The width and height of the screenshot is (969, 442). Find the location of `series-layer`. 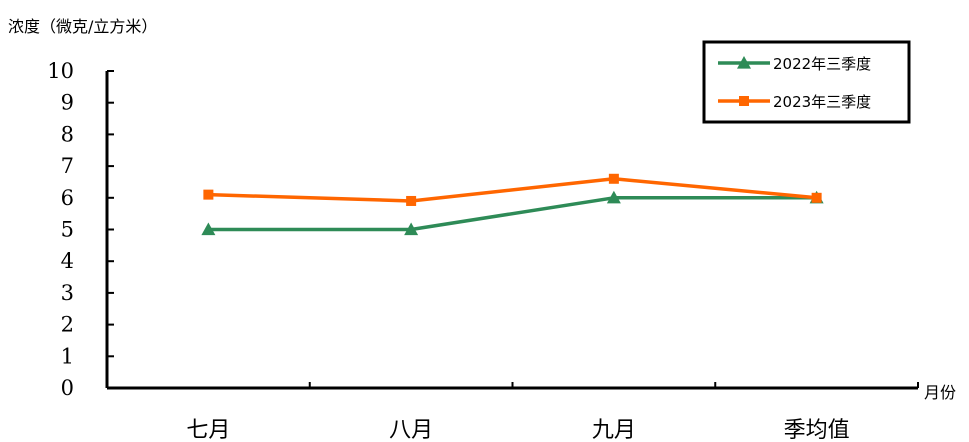

series-layer is located at coordinates (512, 204).